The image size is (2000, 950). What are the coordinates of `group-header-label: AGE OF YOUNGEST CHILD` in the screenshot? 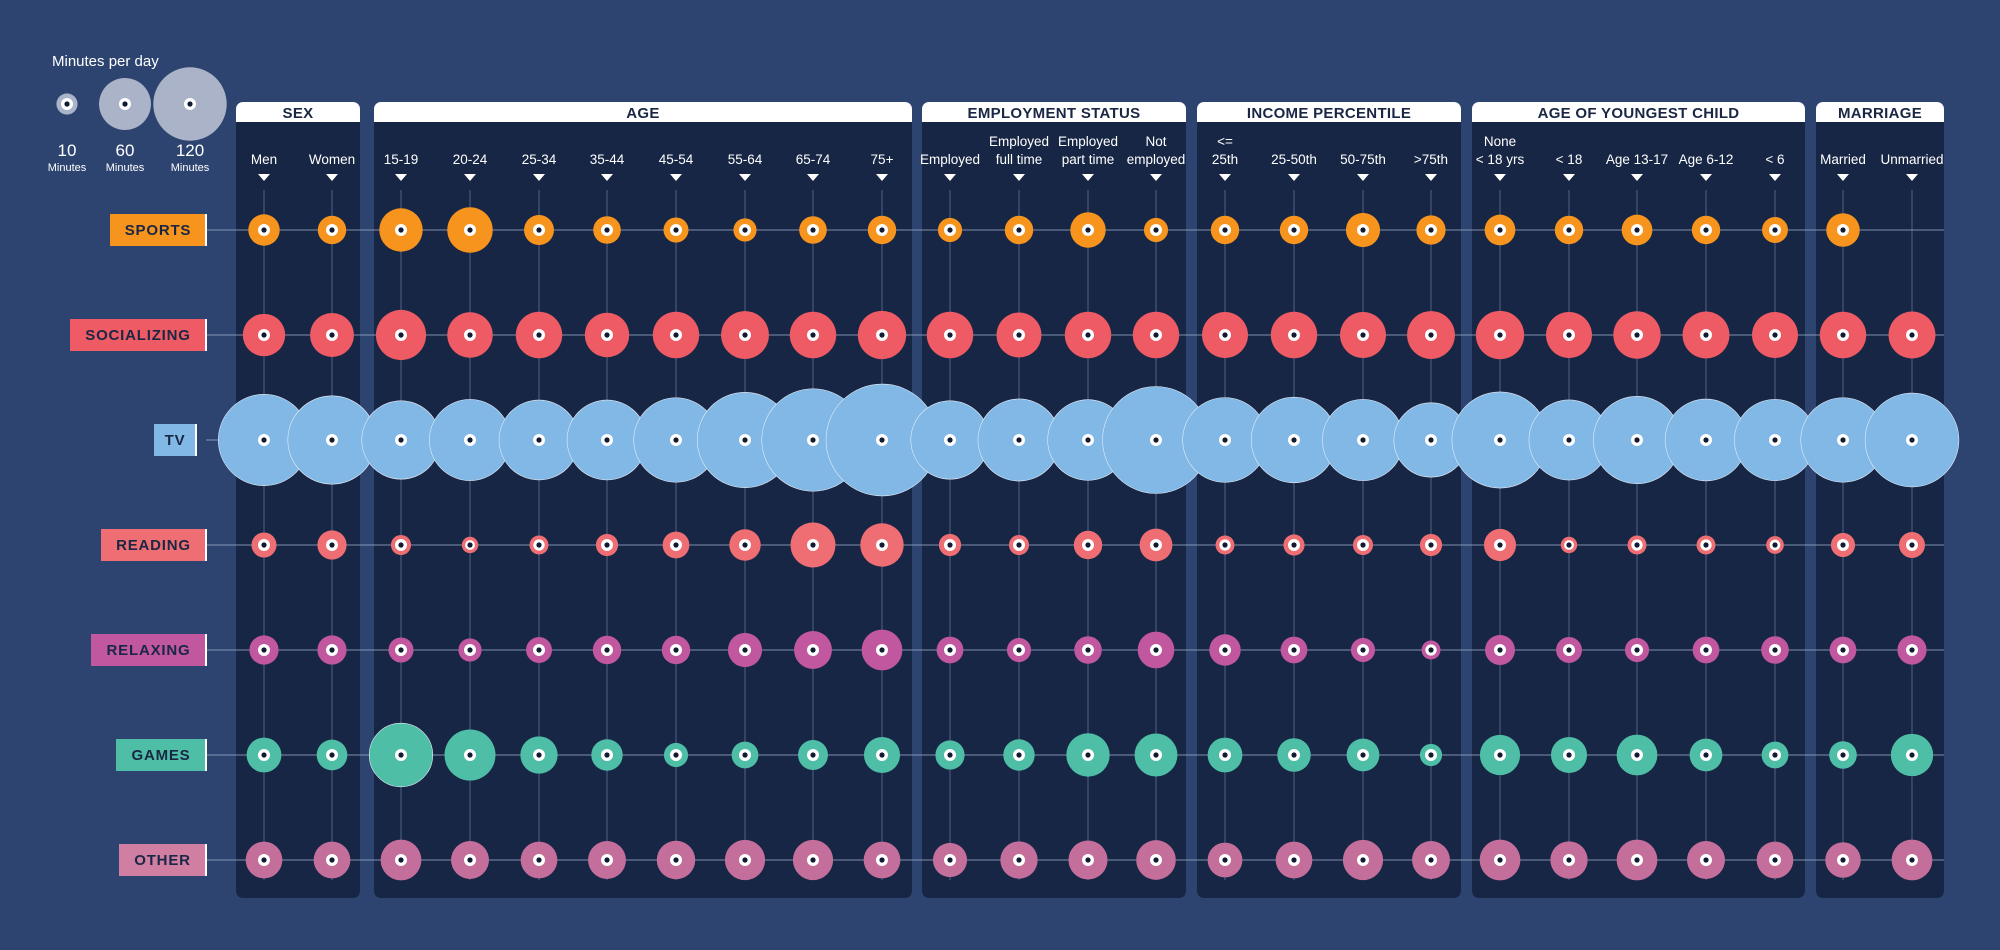 It's located at (1639, 113).